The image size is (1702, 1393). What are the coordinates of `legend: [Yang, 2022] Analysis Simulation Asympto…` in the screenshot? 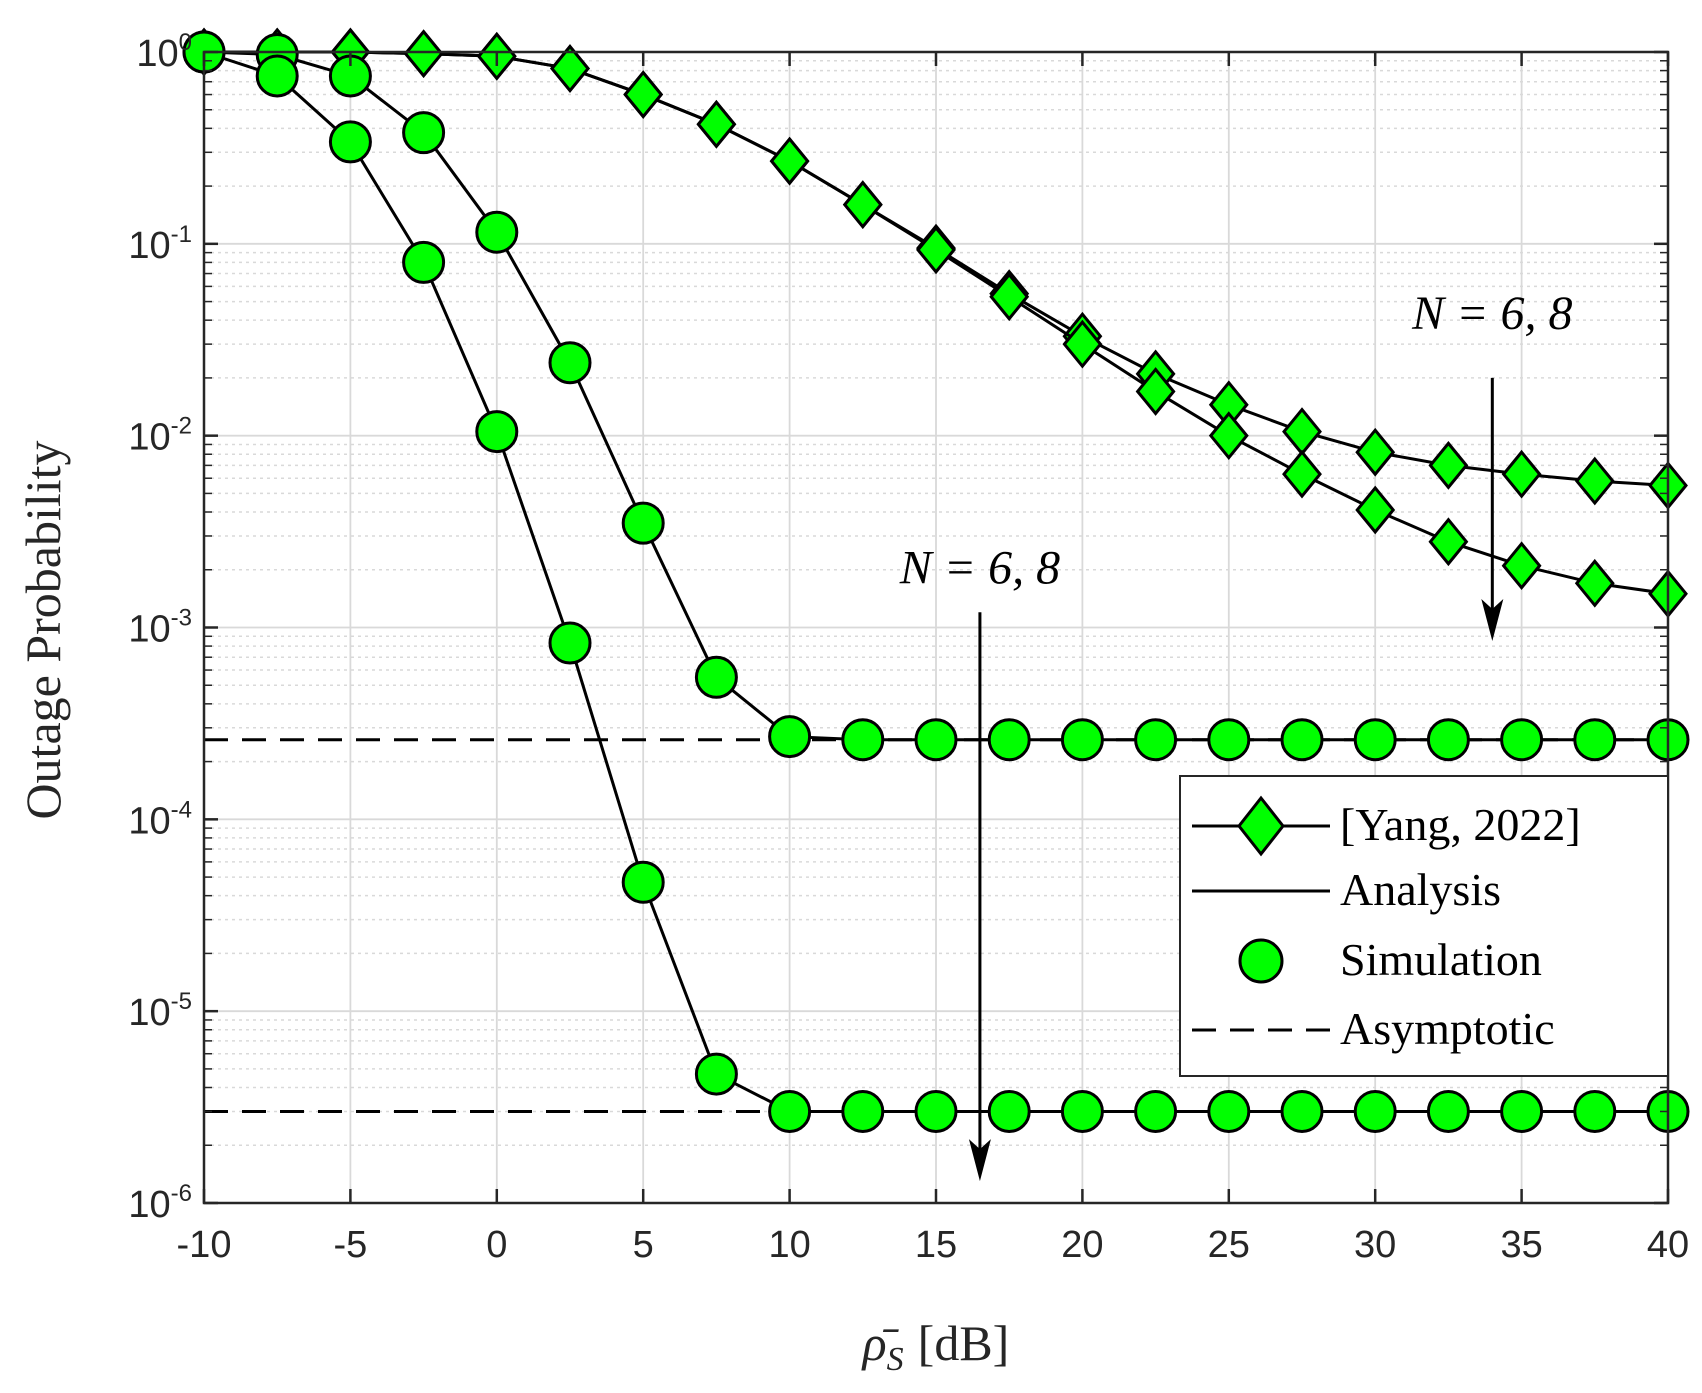 It's located at (1424, 926).